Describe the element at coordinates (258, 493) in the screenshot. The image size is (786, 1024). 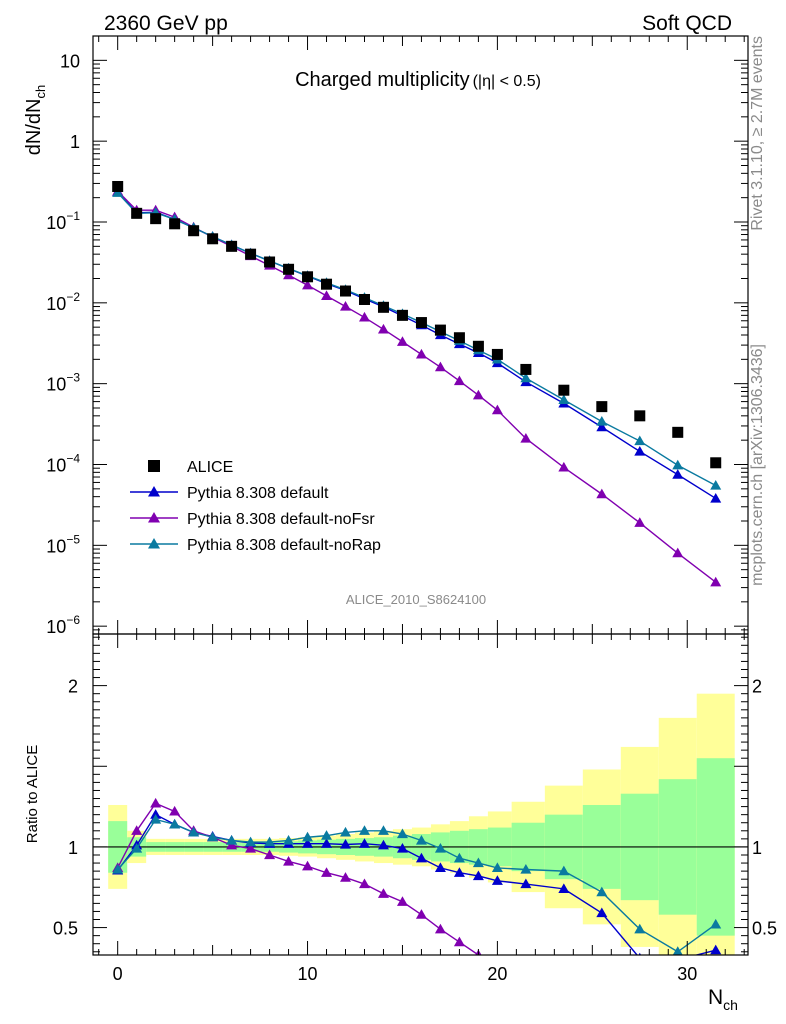
I see `legend-label: Pythia 8.308 default` at that location.